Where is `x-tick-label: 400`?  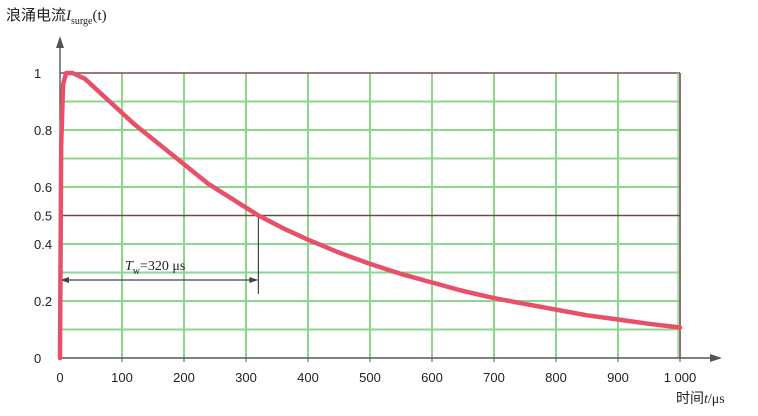
x-tick-label: 400 is located at coordinates (308, 377).